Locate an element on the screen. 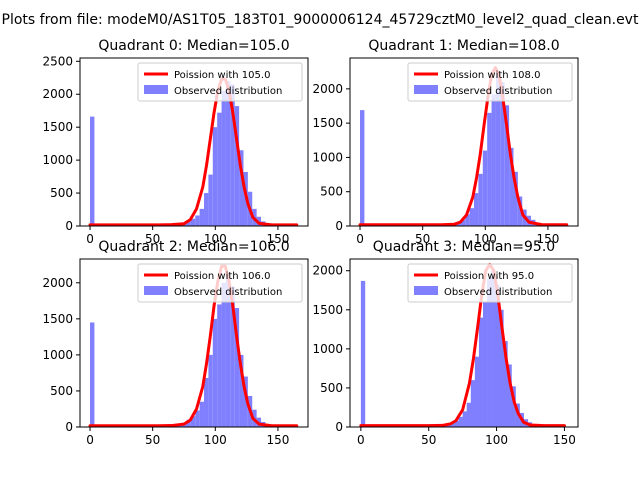 The height and width of the screenshot is (480, 640). legend: Poission with 95.0 Observed distribution is located at coordinates (490, 283).